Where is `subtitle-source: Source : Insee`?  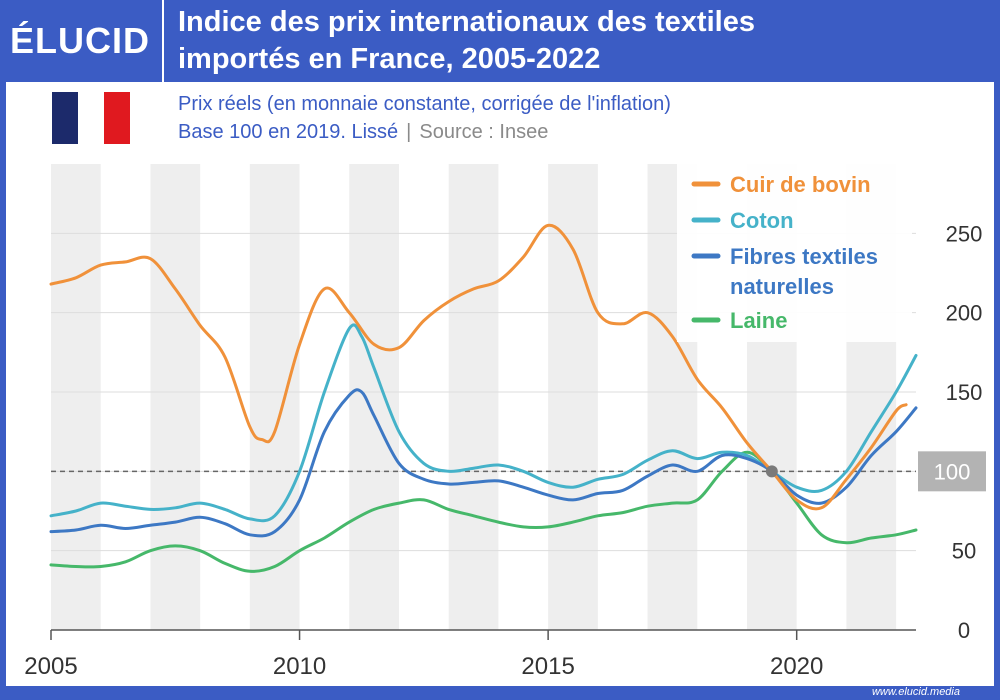
subtitle-source: Source : Insee is located at coordinates (484, 132).